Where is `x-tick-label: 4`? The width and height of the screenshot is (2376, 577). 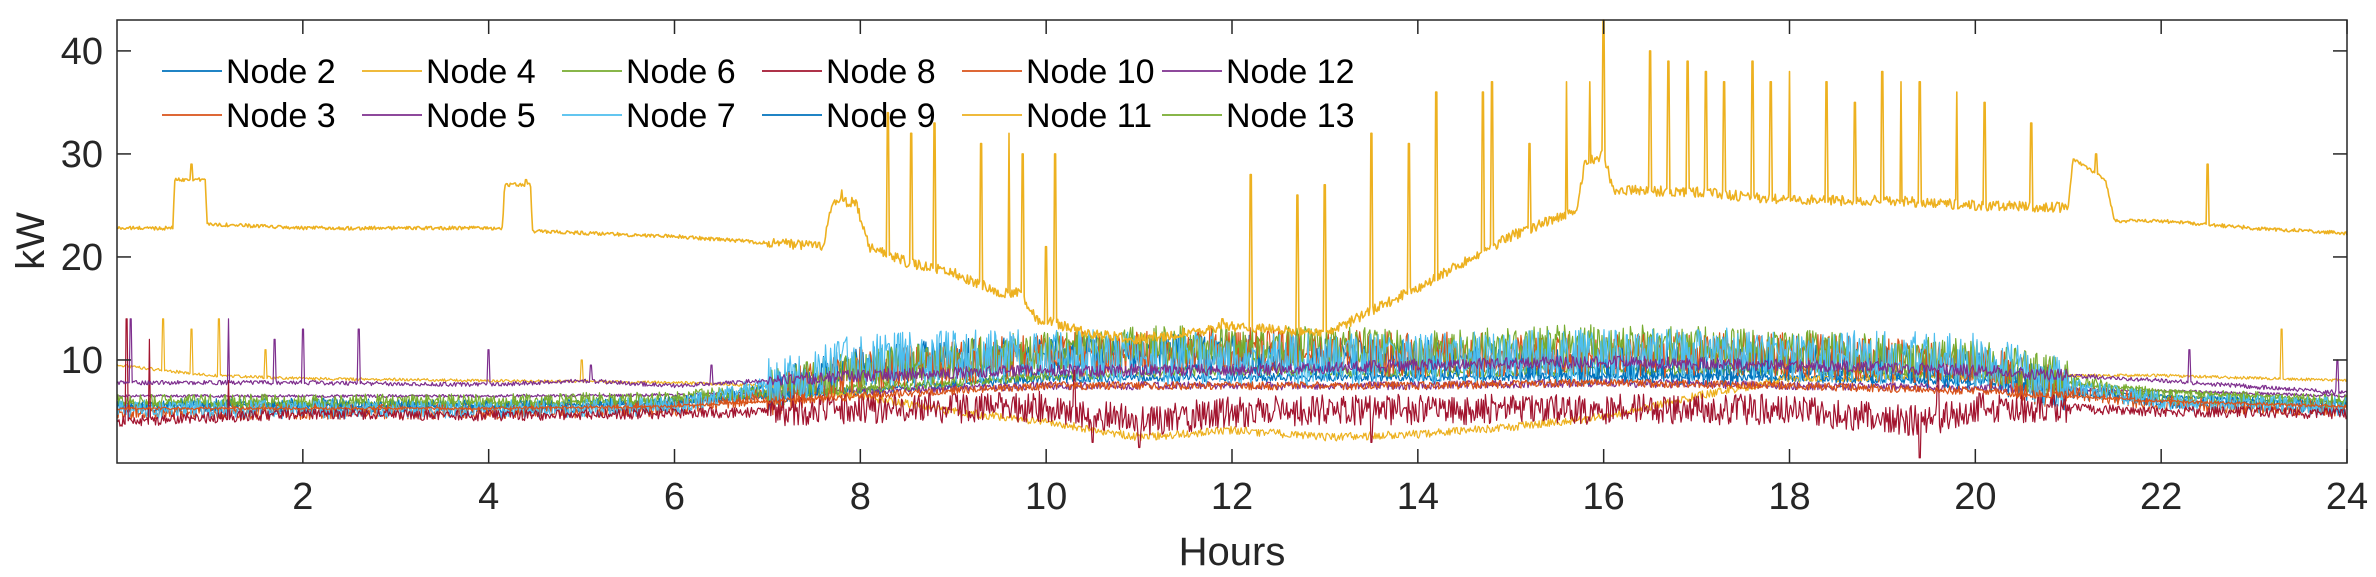 x-tick-label: 4 is located at coordinates (488, 497).